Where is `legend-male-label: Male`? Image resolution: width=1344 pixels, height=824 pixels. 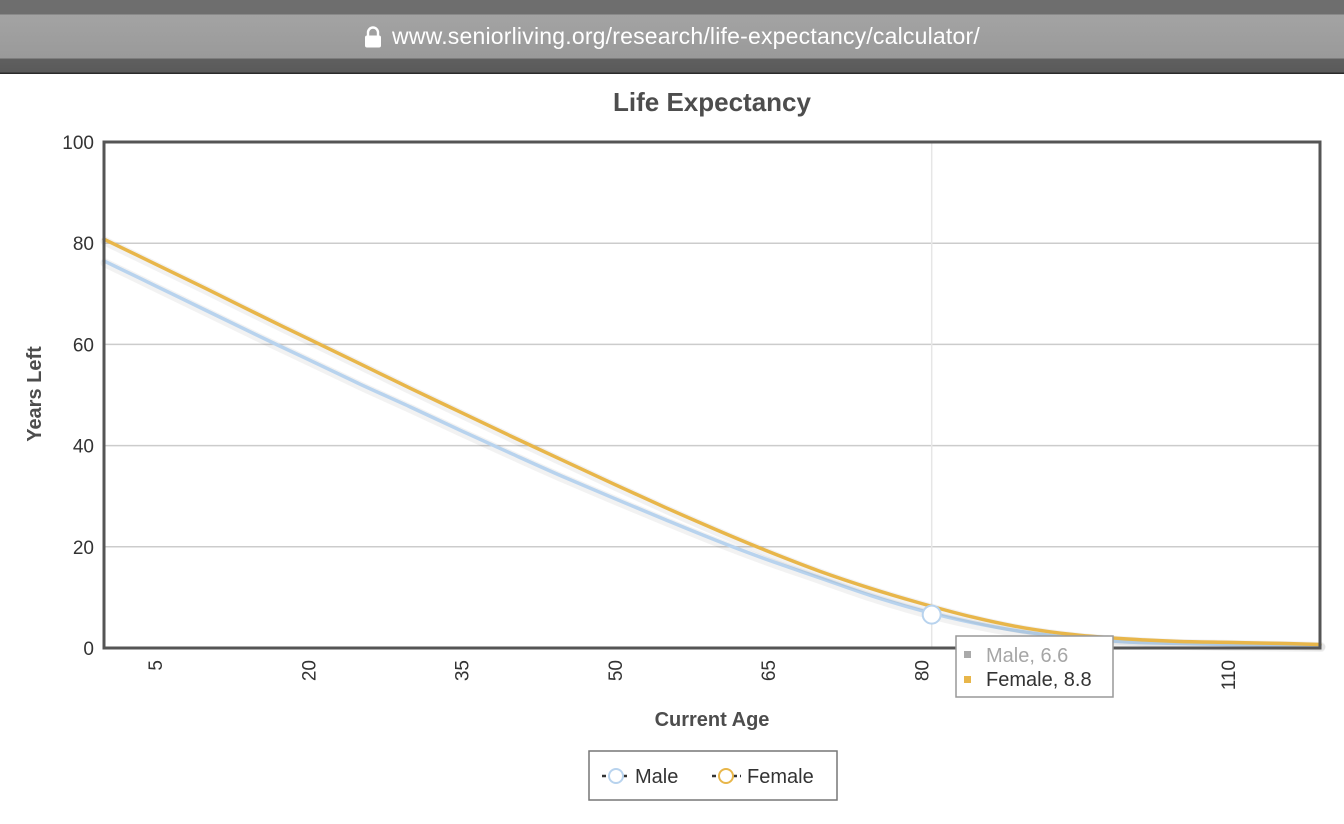 legend-male-label: Male is located at coordinates (656, 777).